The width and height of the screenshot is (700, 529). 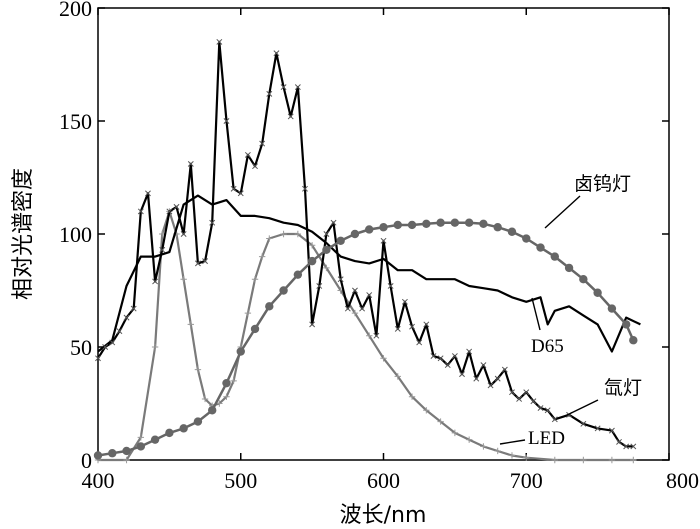 I want to click on series-label: 卤钨灯, so click(x=602, y=184).